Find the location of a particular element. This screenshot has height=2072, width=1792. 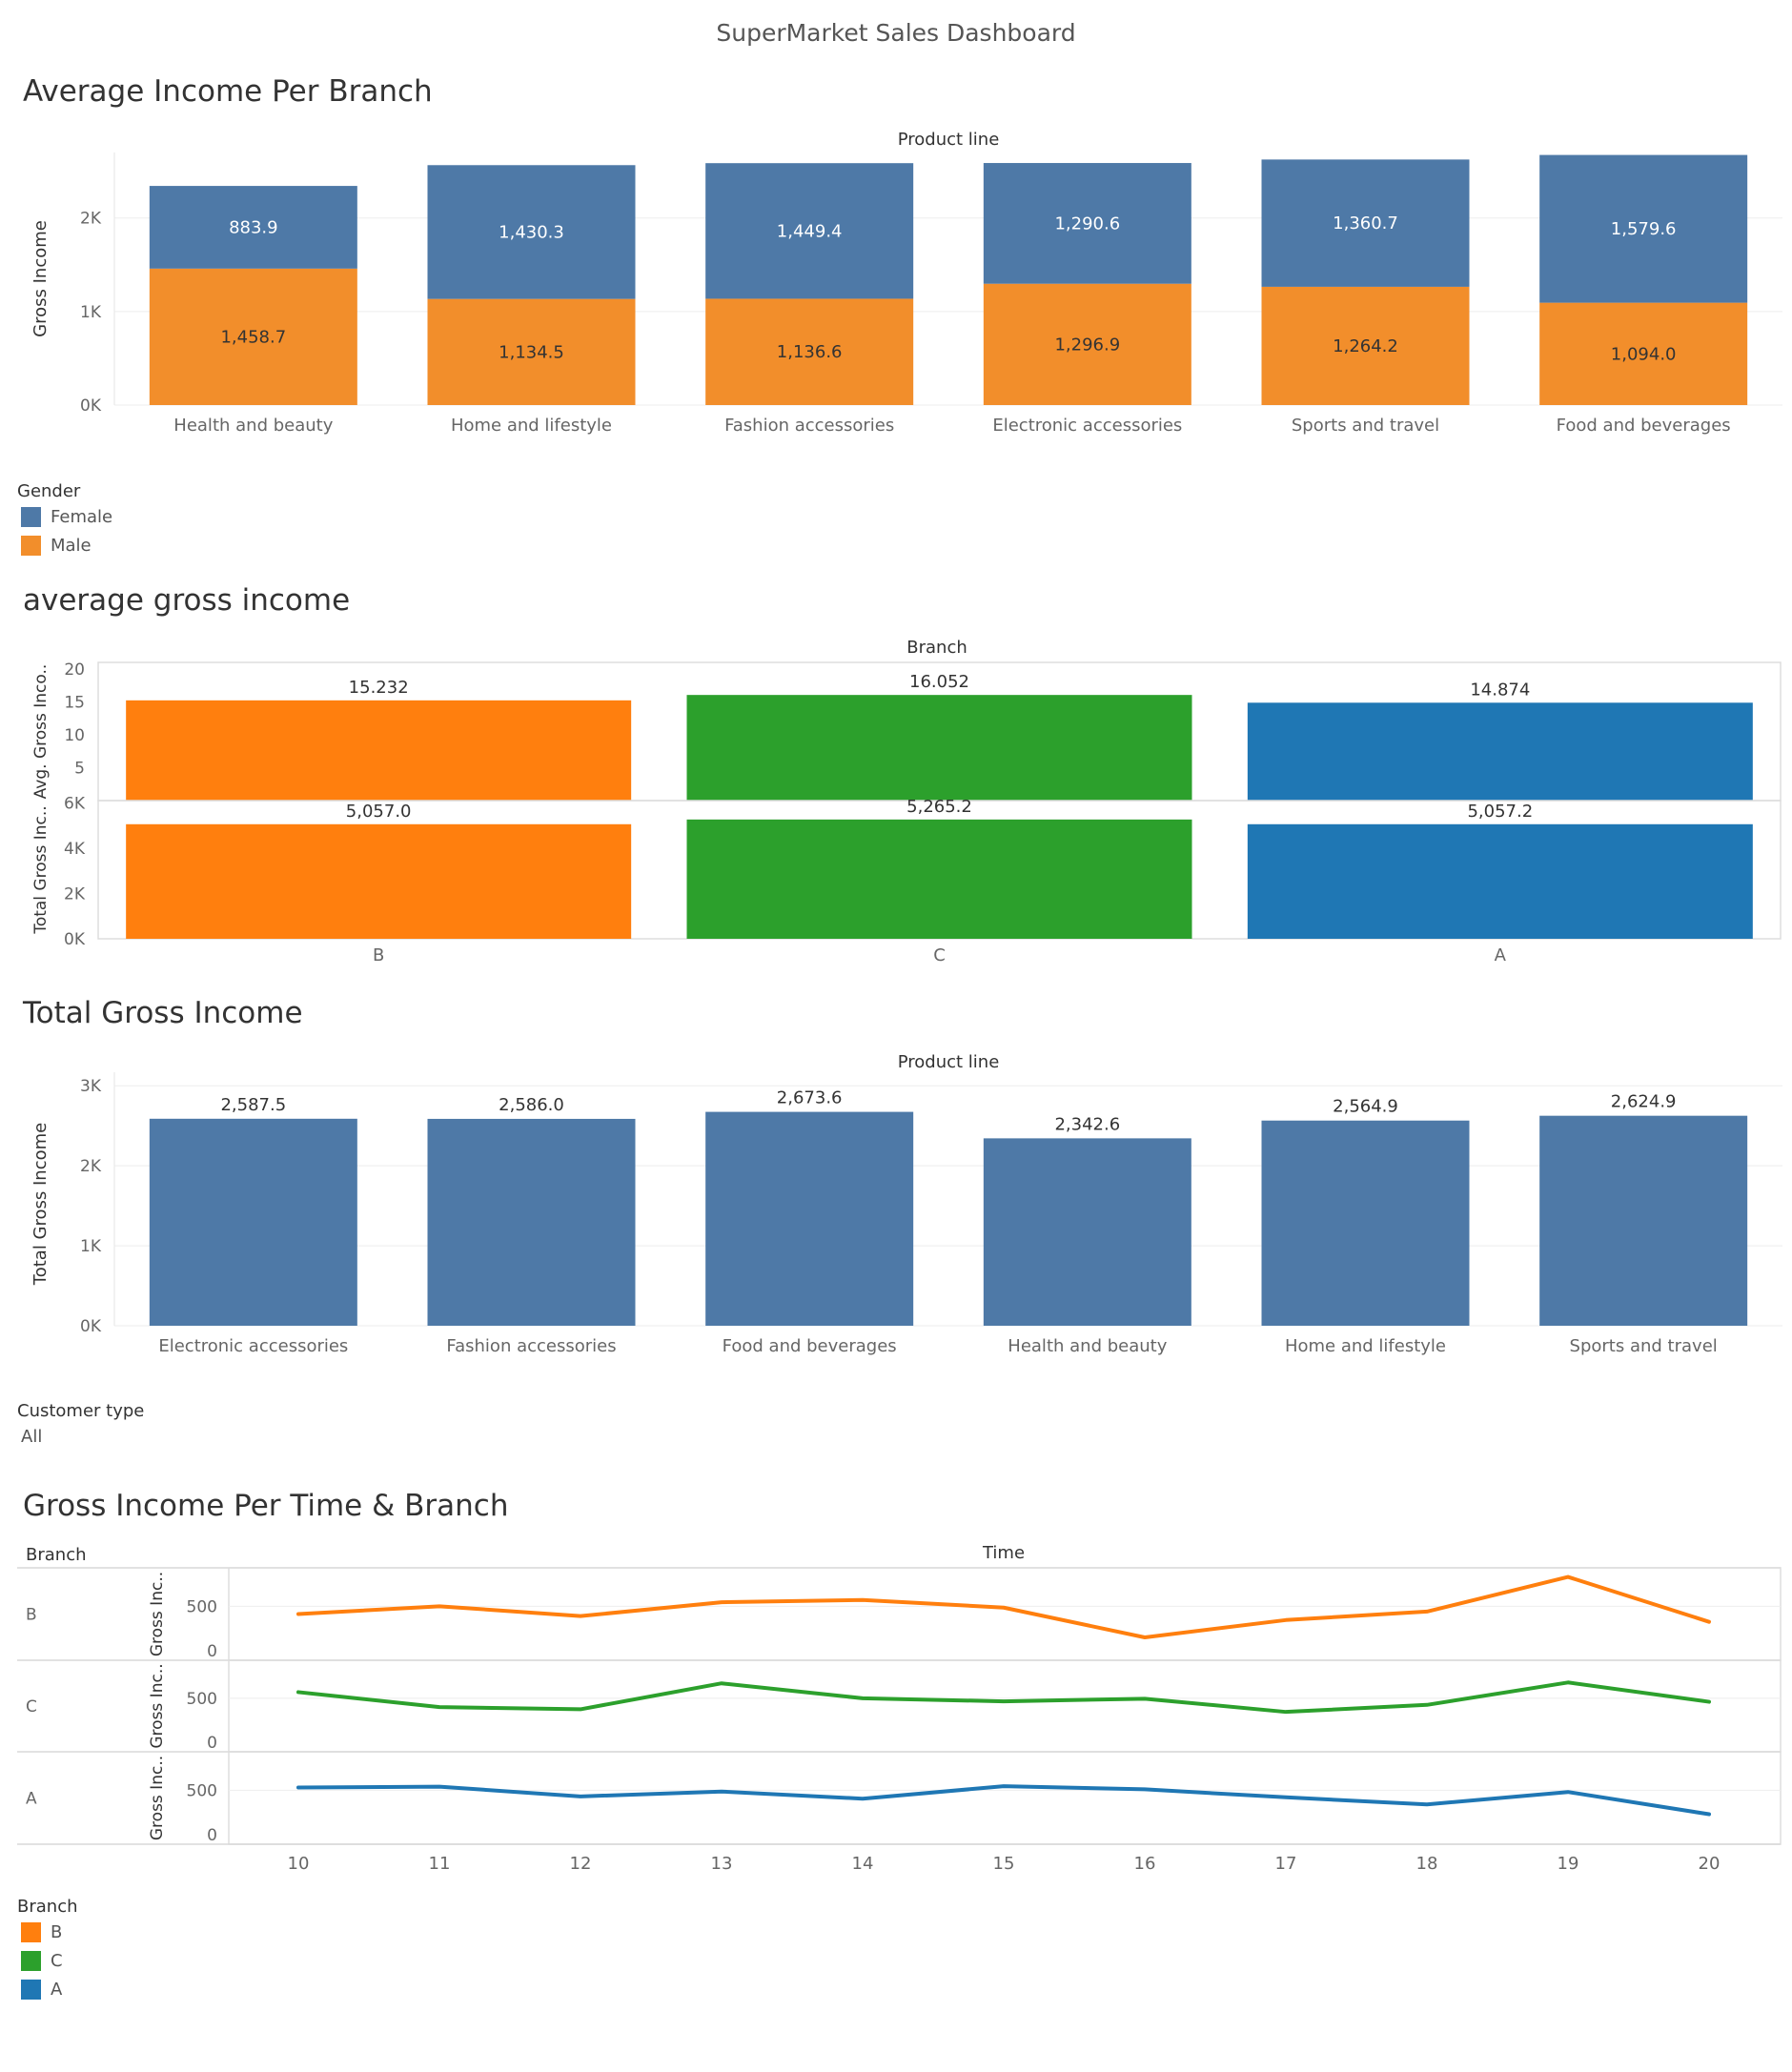

chart1-bar-female-health-and-beauty is located at coordinates (253, 227).